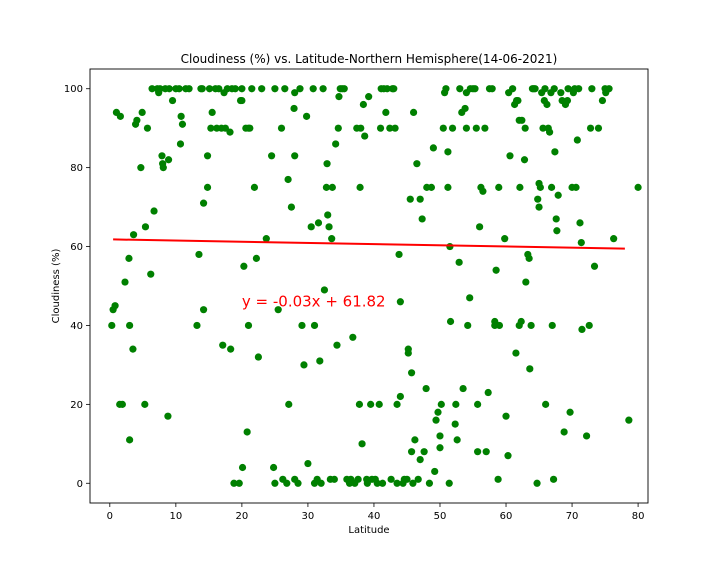 The image size is (720, 576). Describe the element at coordinates (308, 516) in the screenshot. I see `x-tick-label: 30` at that location.